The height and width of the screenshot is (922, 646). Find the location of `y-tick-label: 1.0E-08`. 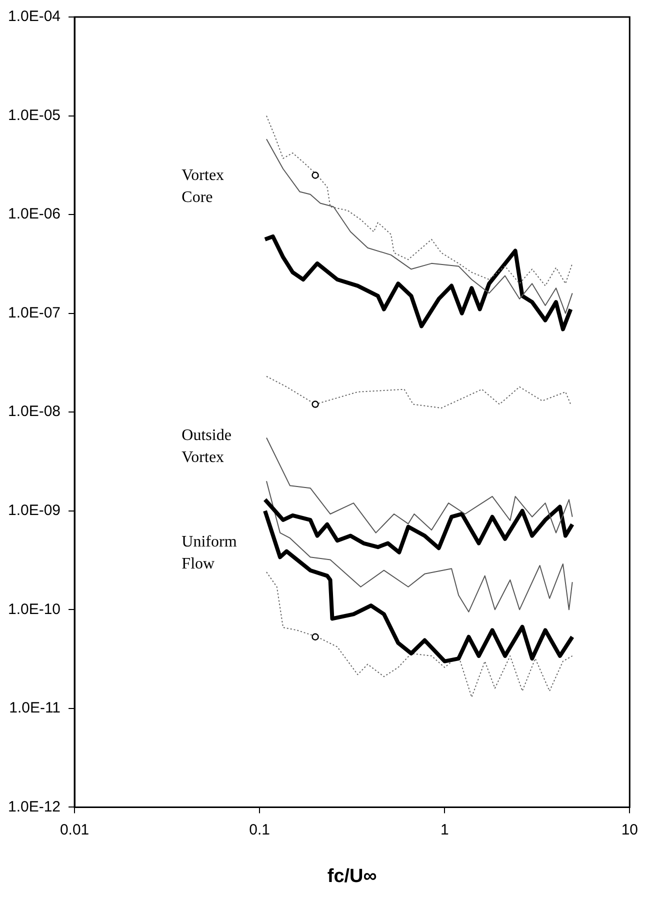

y-tick-label: 1.0E-08 is located at coordinates (34, 411).